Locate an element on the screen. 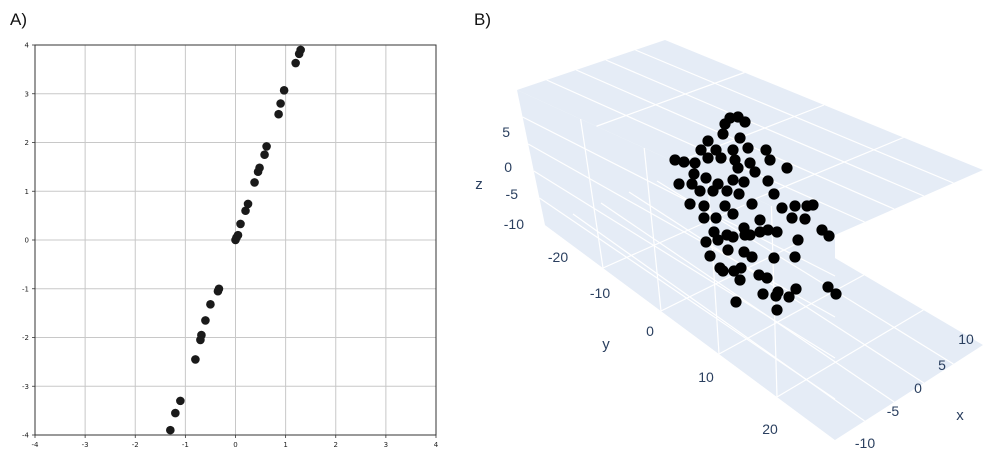 The width and height of the screenshot is (984, 452). y-tick-label: -3 is located at coordinates (25, 387).